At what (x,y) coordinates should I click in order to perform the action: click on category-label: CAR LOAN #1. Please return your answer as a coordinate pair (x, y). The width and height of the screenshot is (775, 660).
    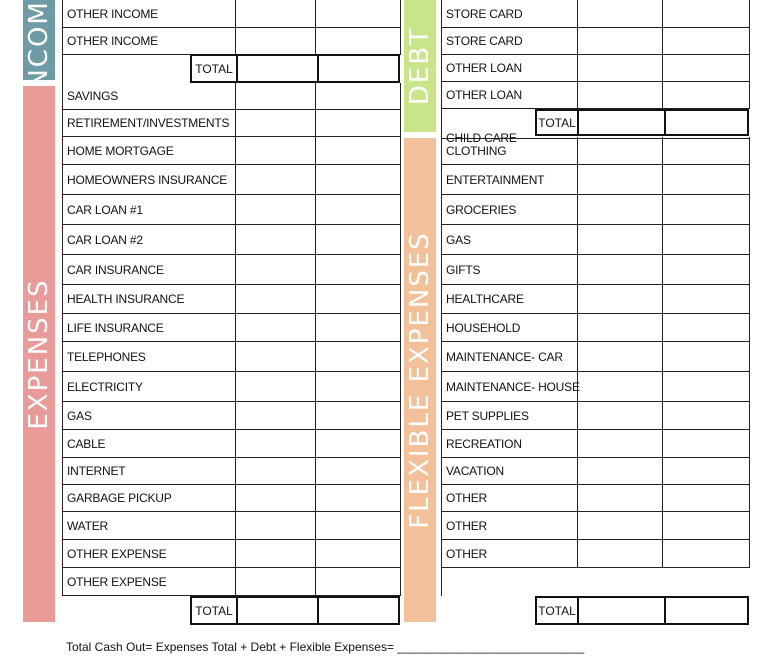
    Looking at the image, I should click on (105, 209).